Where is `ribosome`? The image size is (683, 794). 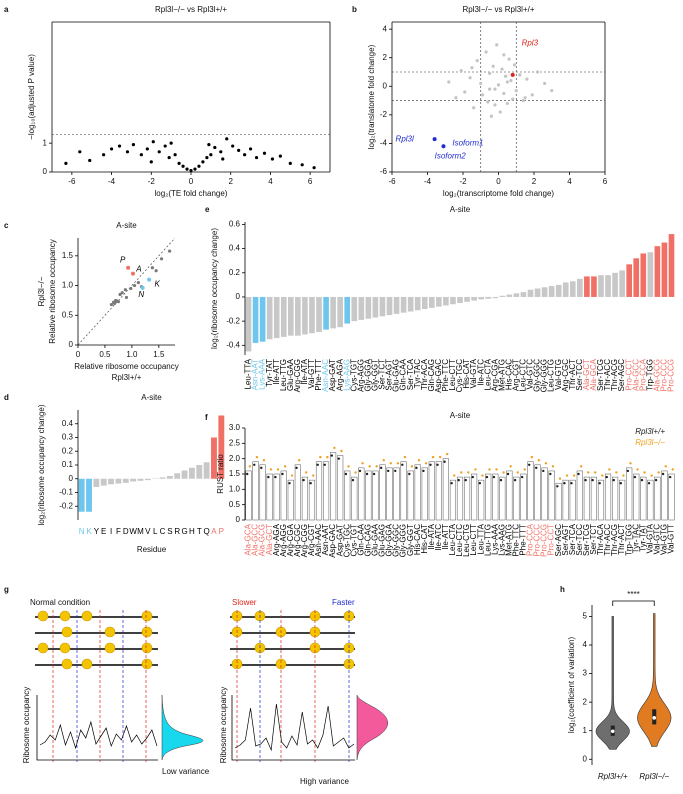
ribosome is located at coordinates (87, 616).